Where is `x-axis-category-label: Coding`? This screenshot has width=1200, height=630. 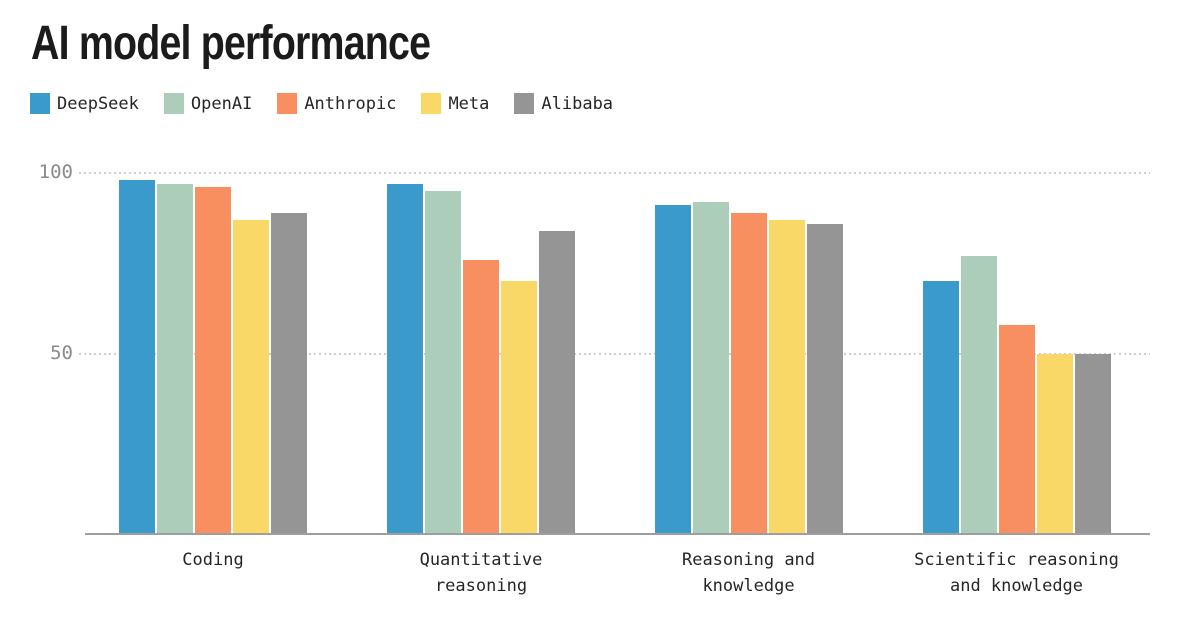
x-axis-category-label: Coding is located at coordinates (213, 560).